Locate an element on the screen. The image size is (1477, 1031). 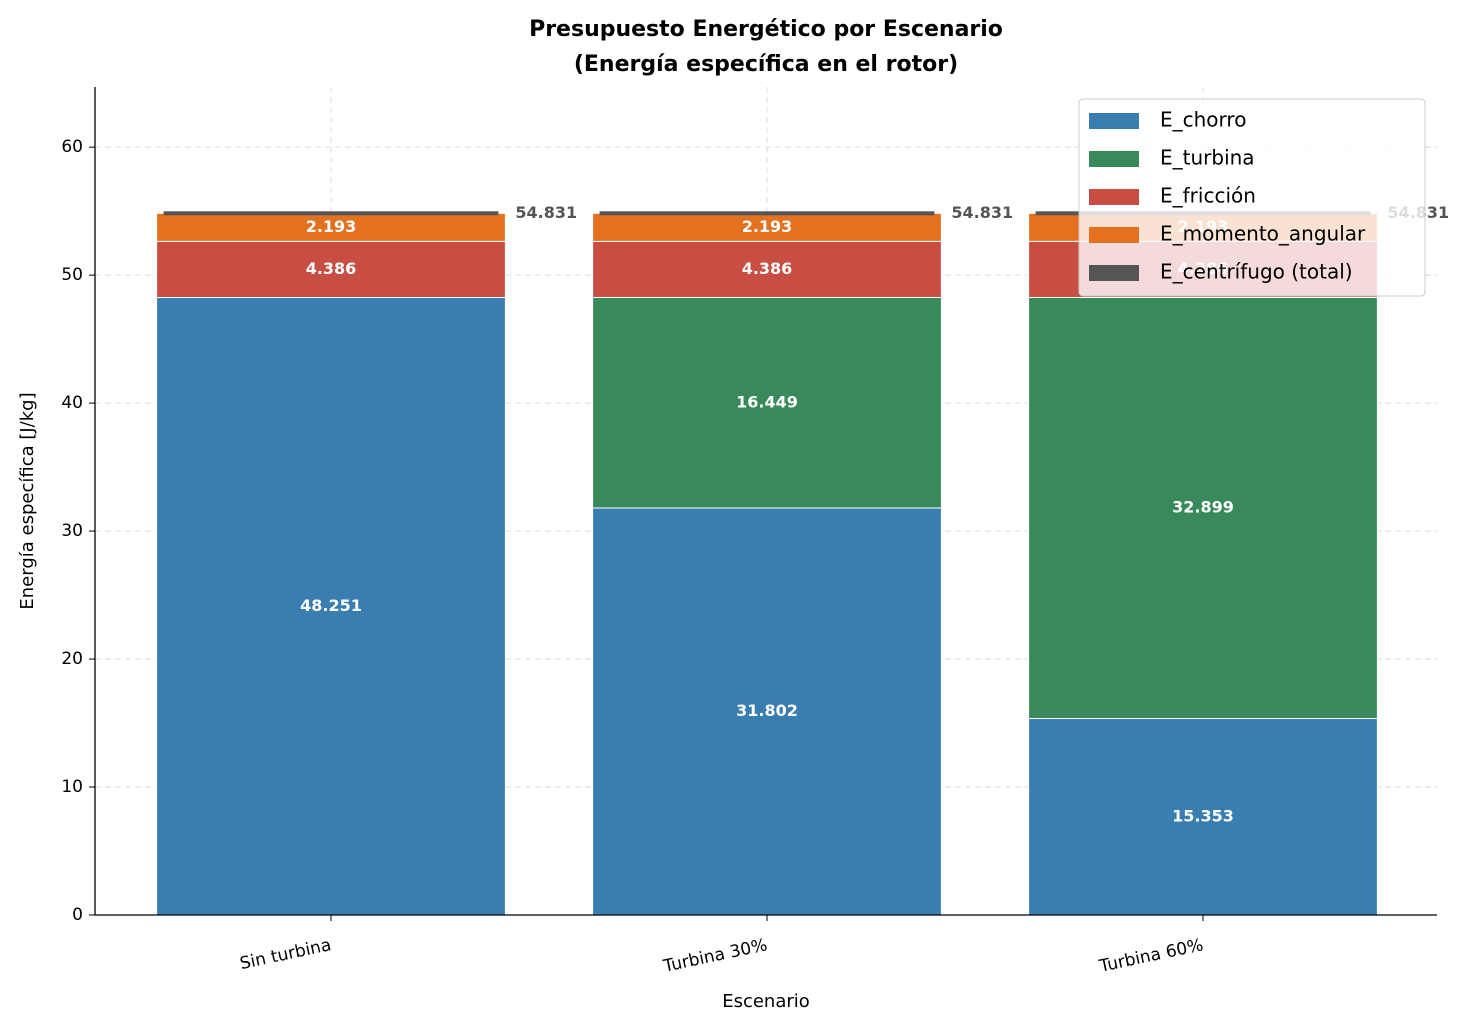
legend-label: E_momento_angular is located at coordinates (1263, 234).